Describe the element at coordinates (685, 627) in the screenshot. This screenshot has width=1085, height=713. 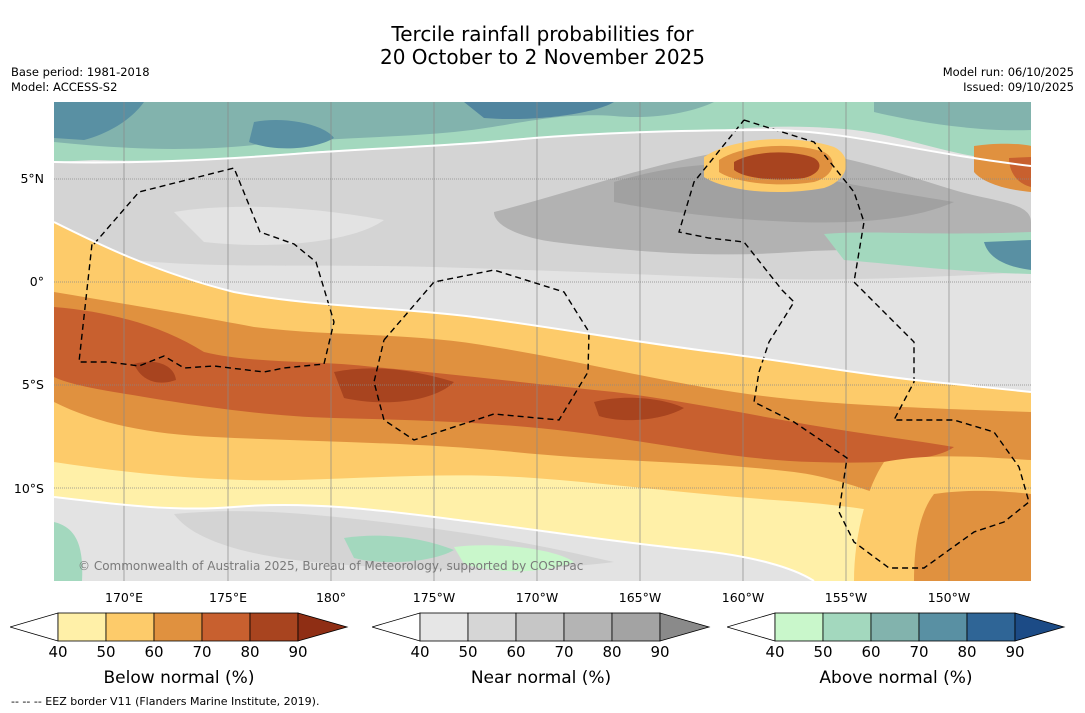
I see `colorbar-near-right-arrow` at that location.